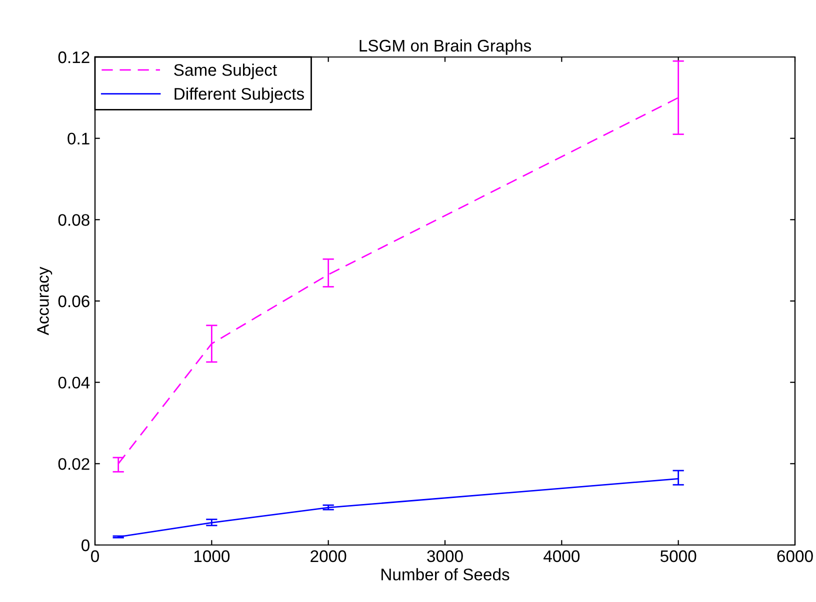  What do you see at coordinates (95, 556) in the screenshot?
I see `x-tick-label: 0` at bounding box center [95, 556].